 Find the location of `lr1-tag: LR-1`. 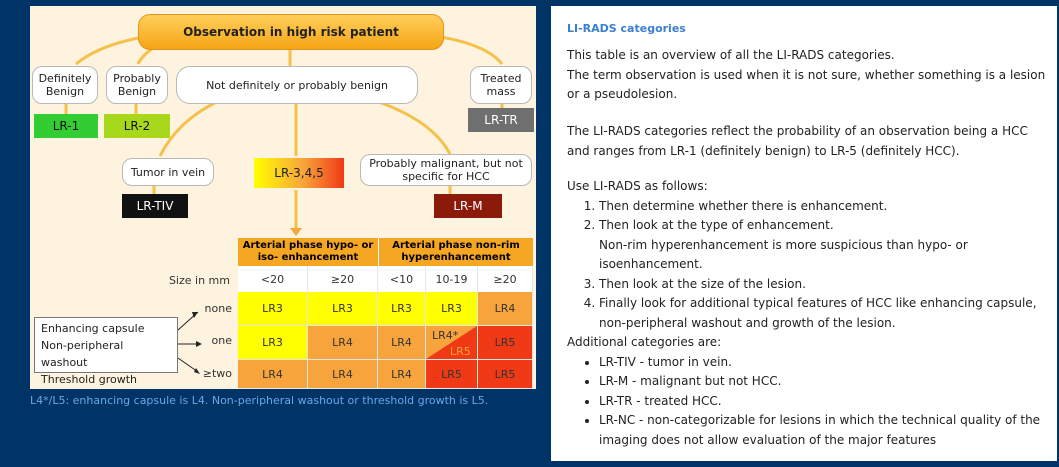

lr1-tag: LR-1 is located at coordinates (66, 126).